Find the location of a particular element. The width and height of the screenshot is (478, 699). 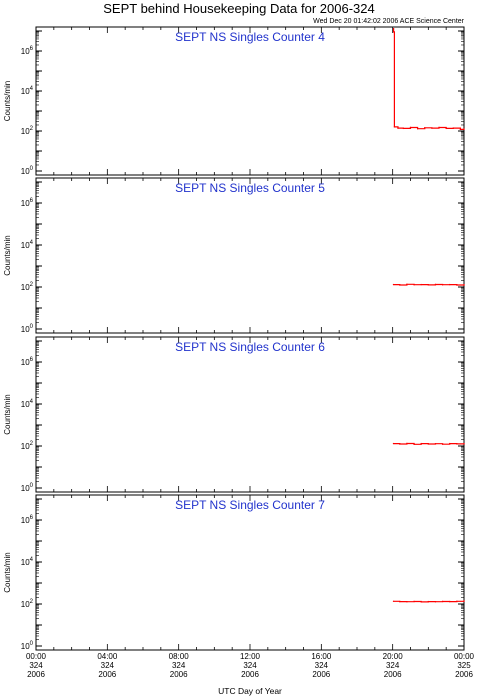

series-line is located at coordinates (429, 79).